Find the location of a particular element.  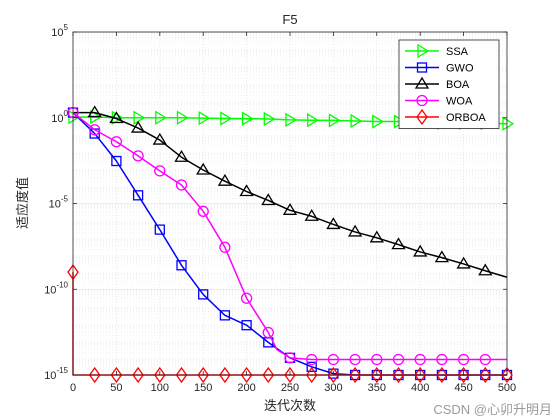

watermark-text: CSDN @心卯升明月 is located at coordinates (492, 409).